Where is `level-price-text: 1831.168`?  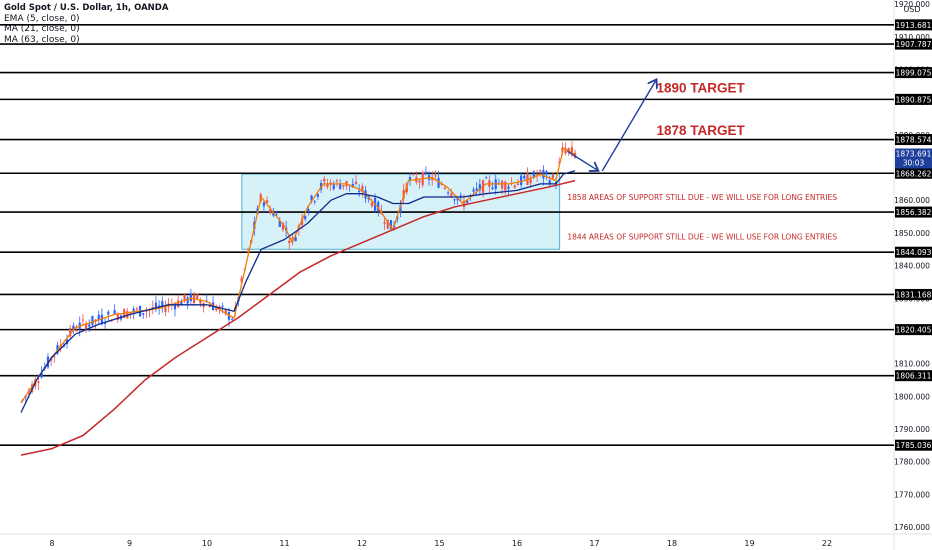
level-price-text: 1831.168 is located at coordinates (914, 294).